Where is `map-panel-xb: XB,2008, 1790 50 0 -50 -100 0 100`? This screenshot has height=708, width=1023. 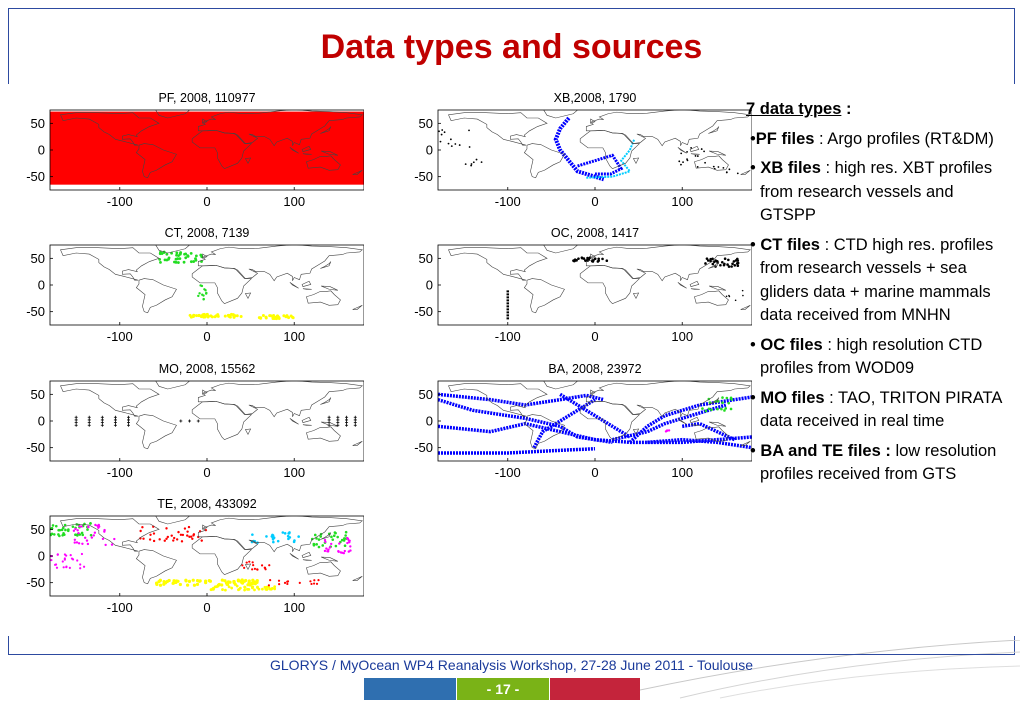 map-panel-xb: XB,2008, 1790 50 0 -50 -100 0 100 is located at coordinates (577, 149).